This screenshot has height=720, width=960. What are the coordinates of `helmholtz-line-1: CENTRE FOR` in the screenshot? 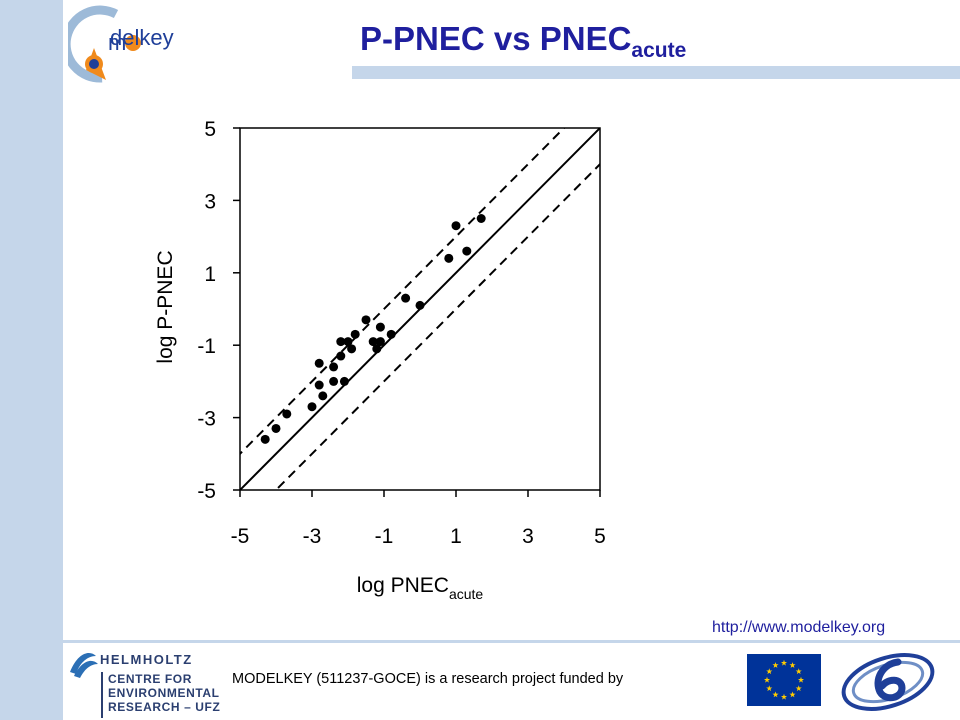 It's located at (150, 679).